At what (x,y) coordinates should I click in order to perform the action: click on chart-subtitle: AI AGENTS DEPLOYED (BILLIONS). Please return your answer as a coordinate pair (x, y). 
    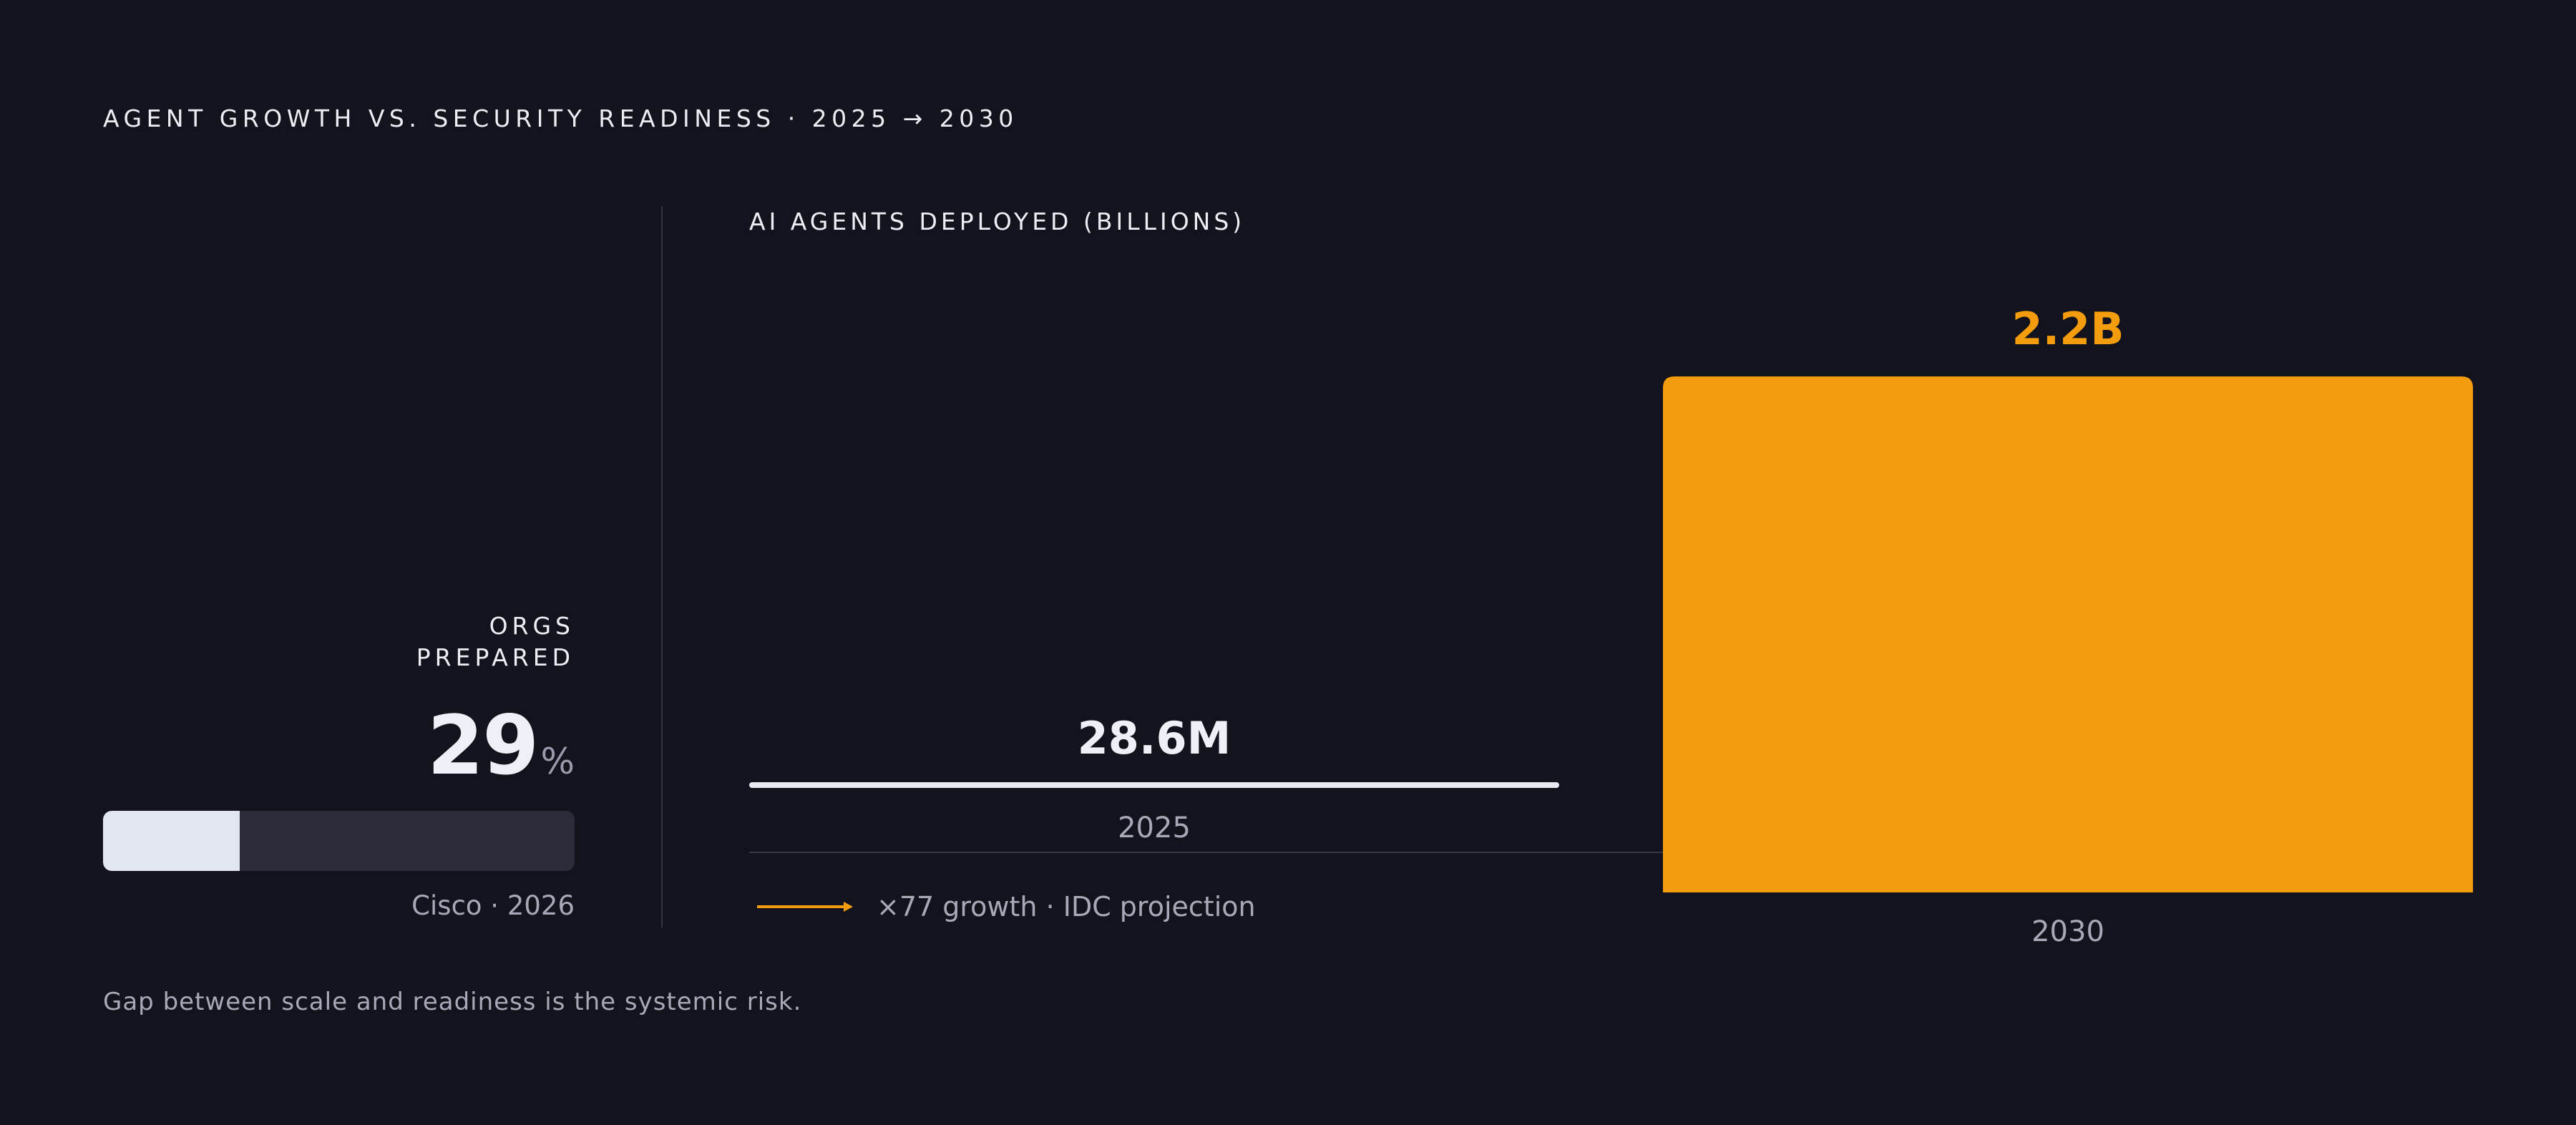
    Looking at the image, I should click on (997, 221).